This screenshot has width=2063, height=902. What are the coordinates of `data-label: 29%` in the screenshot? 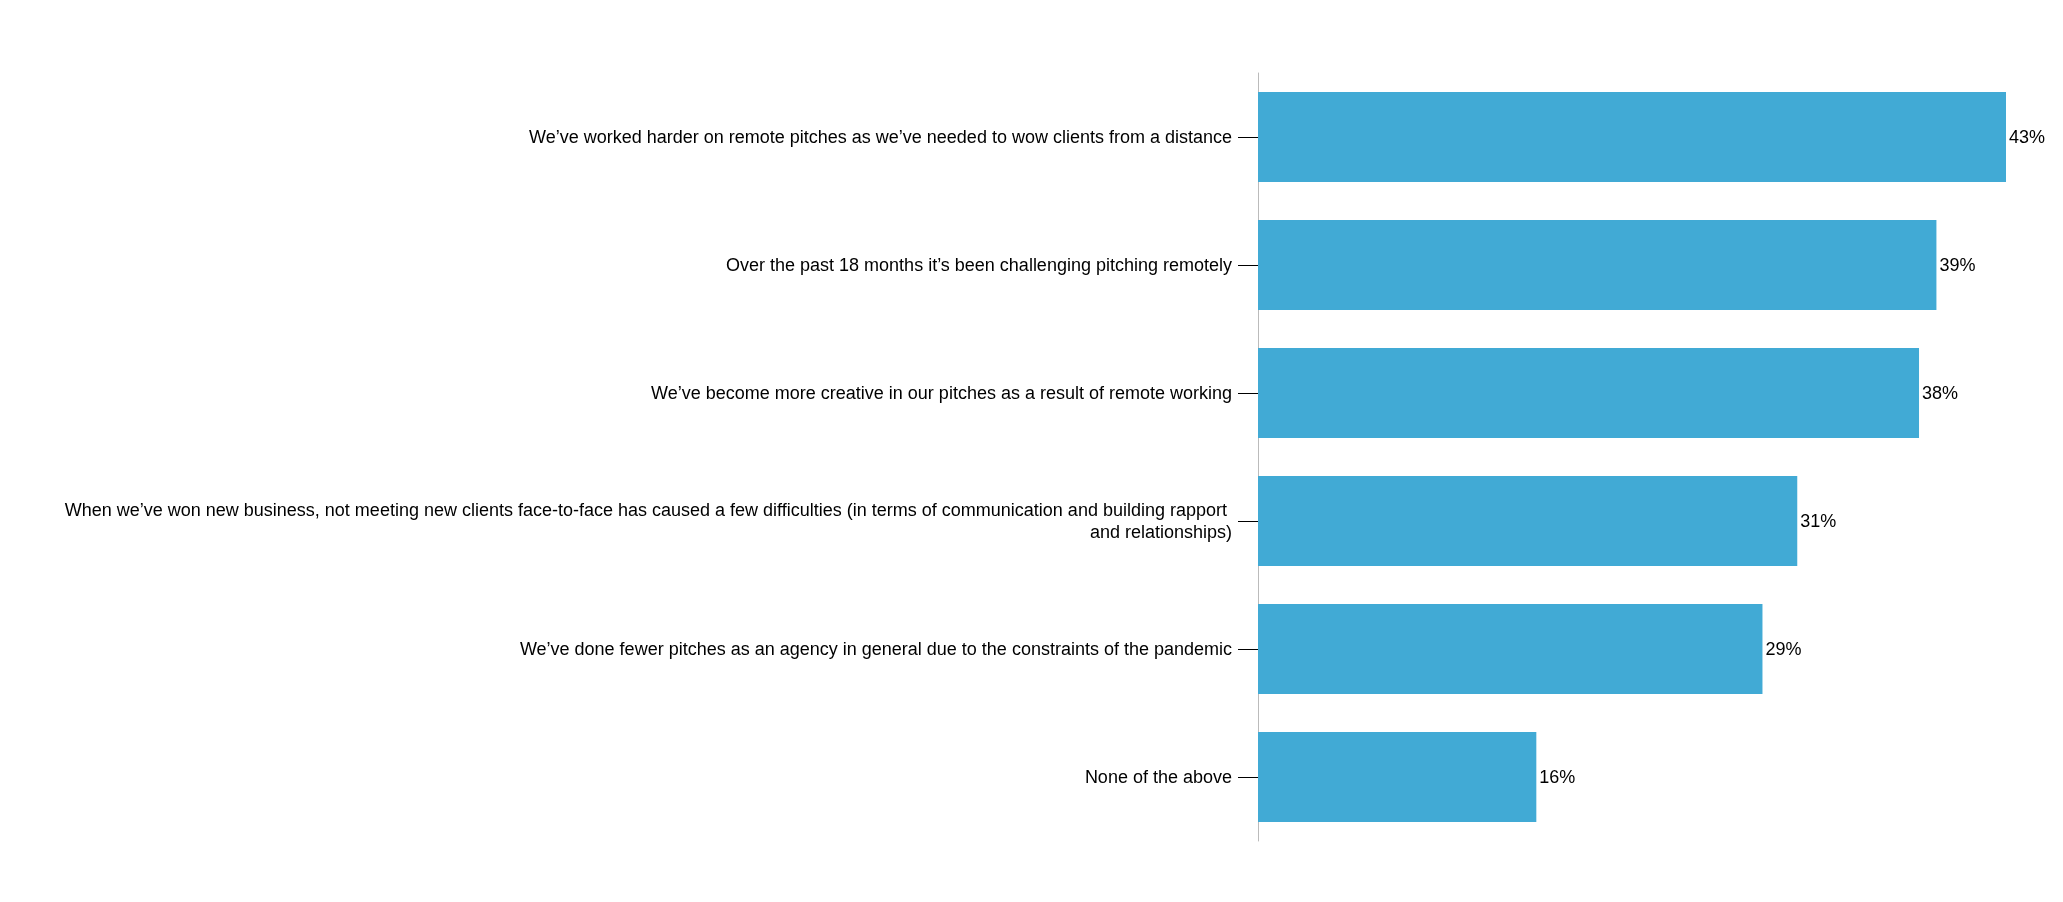 It's located at (1783, 649).